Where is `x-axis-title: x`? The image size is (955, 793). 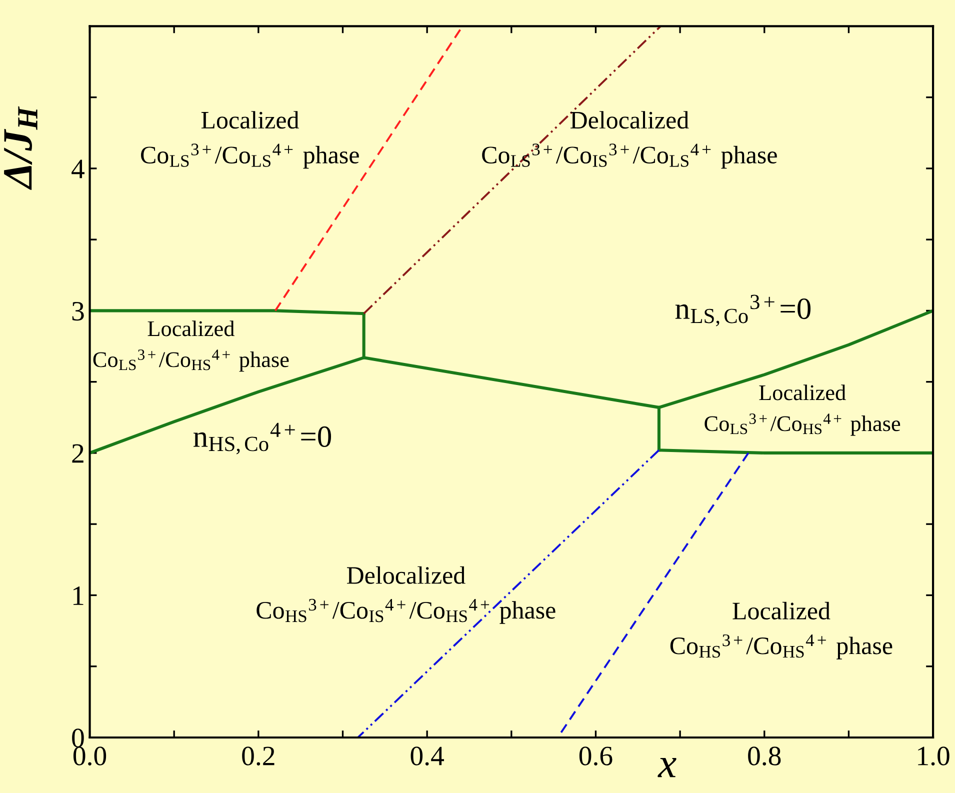
x-axis-title: x is located at coordinates (667, 768).